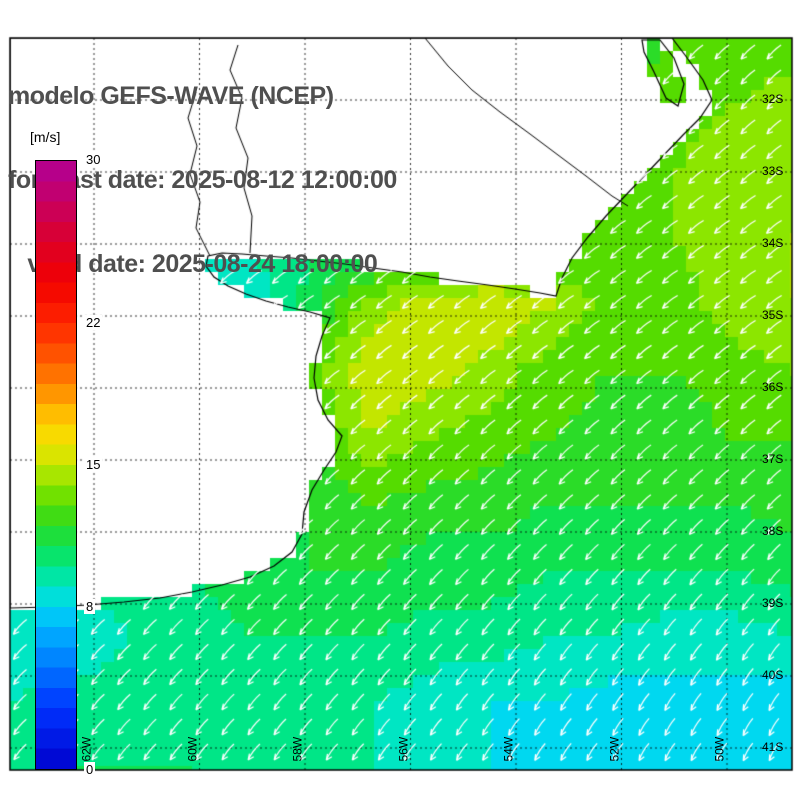 This screenshot has height=800, width=800. What do you see at coordinates (773, 387) in the screenshot?
I see `lat-label: 36S` at bounding box center [773, 387].